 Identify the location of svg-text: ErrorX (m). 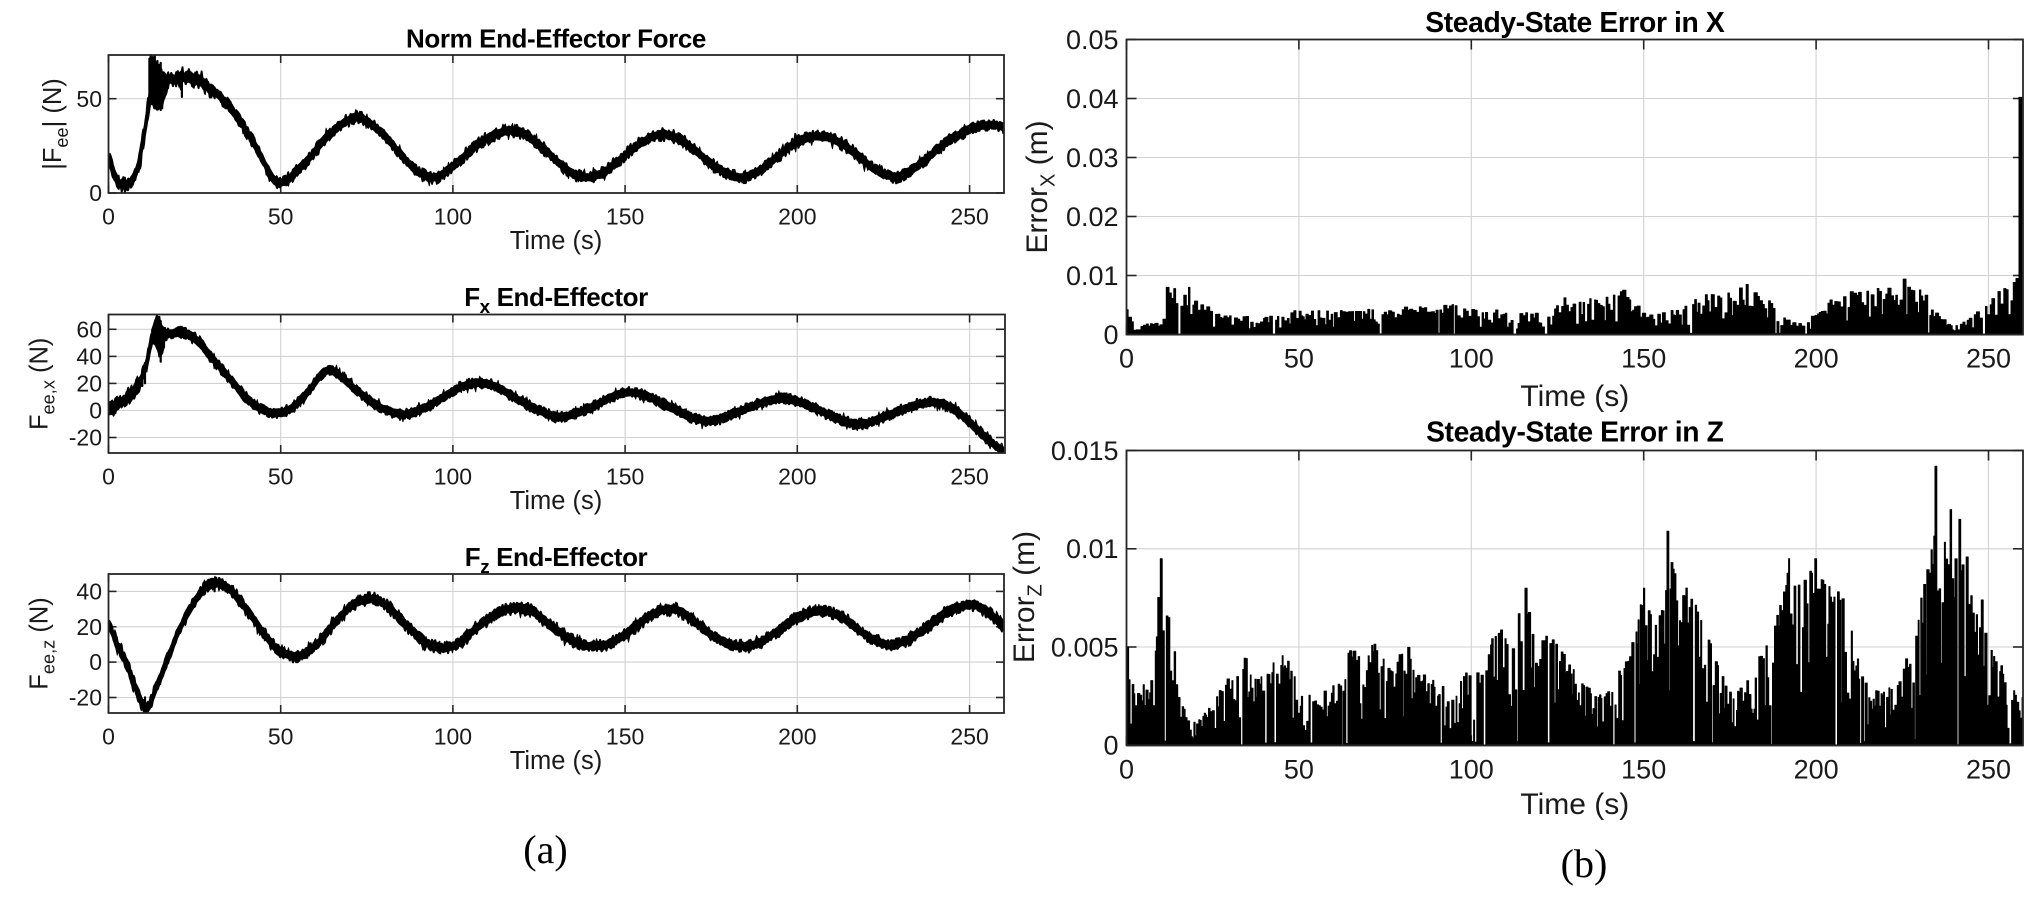
(1040, 186).